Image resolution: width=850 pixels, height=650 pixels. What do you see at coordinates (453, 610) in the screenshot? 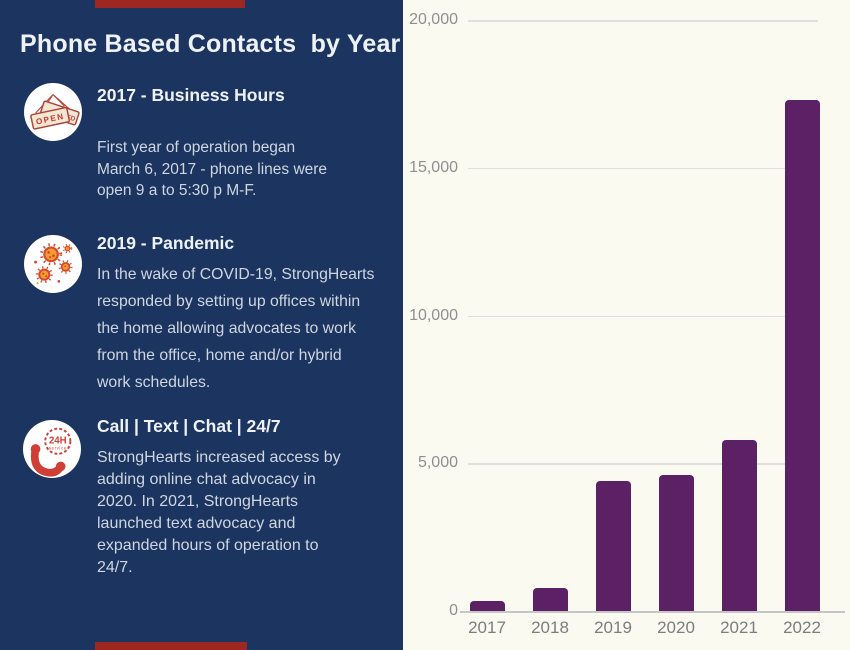
I see `y-axis-tick-label: 0` at bounding box center [453, 610].